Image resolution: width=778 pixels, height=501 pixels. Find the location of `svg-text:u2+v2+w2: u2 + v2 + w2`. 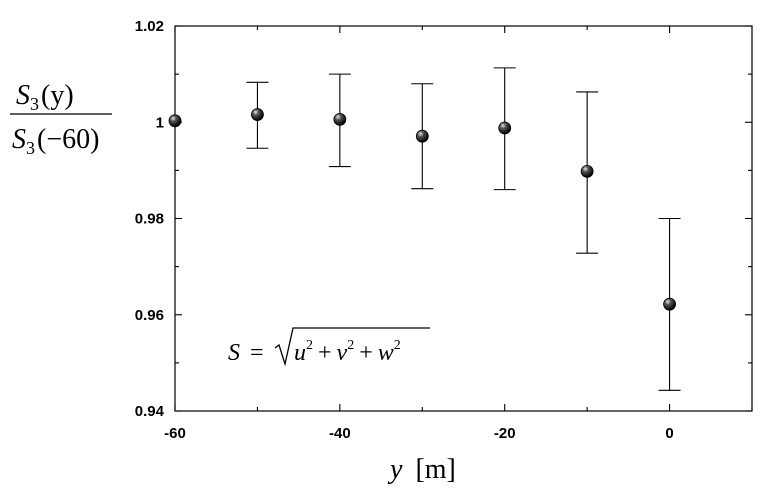

svg-text:u2+v2+w2: u2 + v2 + w2 is located at coordinates (347, 352).